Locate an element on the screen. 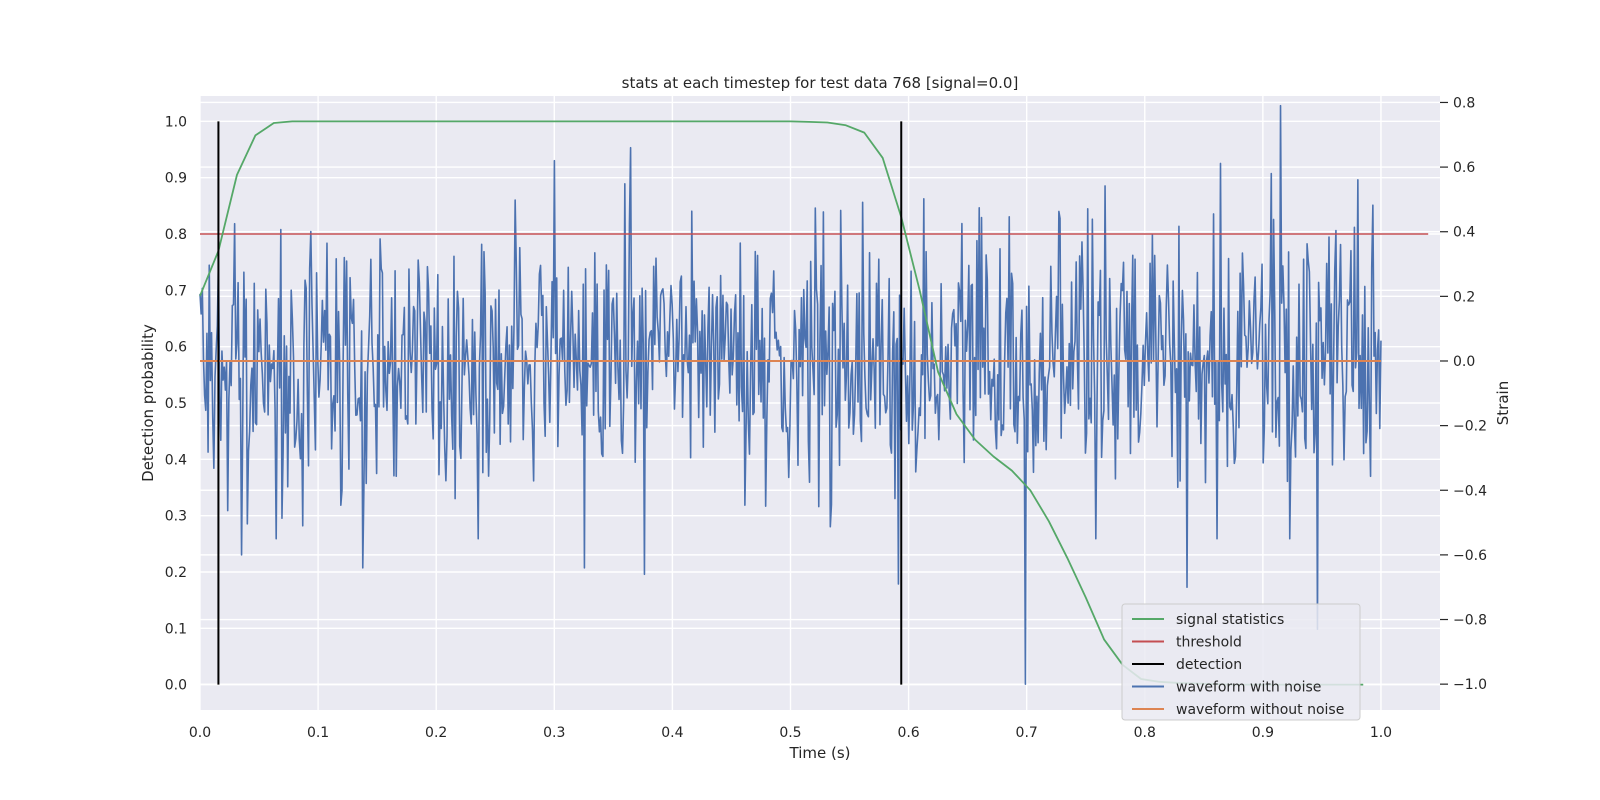 Image resolution: width=1600 pixels, height=800 pixels. left-y-tick-label: 0.2 is located at coordinates (176, 573).